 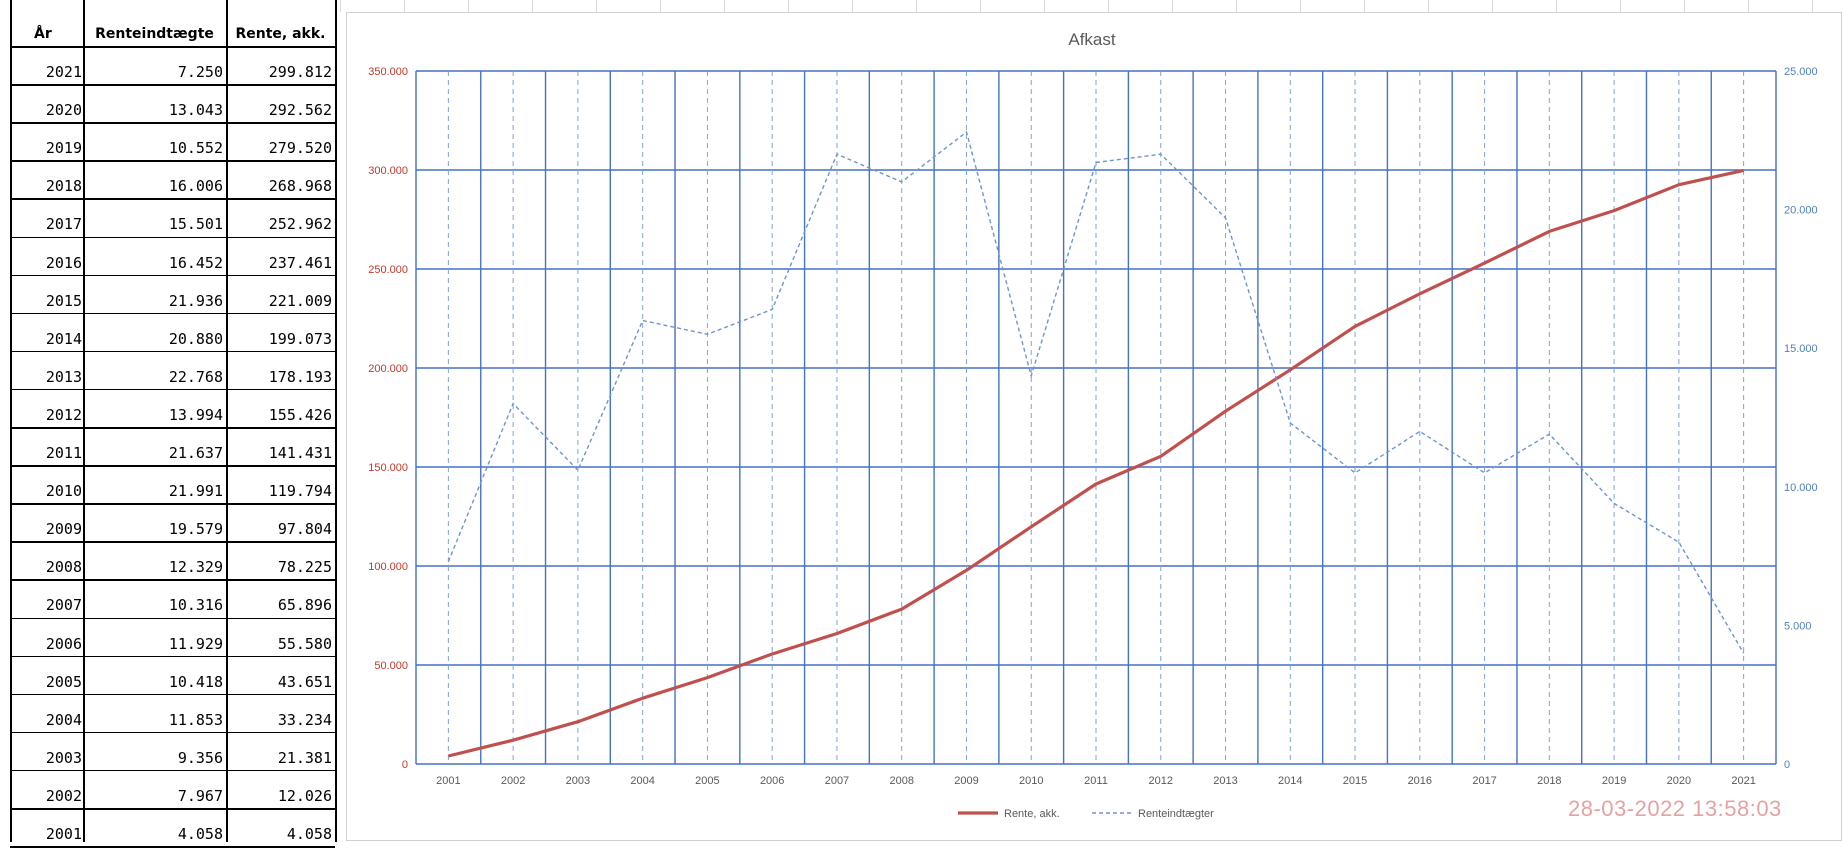 I want to click on left-axis-tick-label: 100.000, so click(x=388, y=567).